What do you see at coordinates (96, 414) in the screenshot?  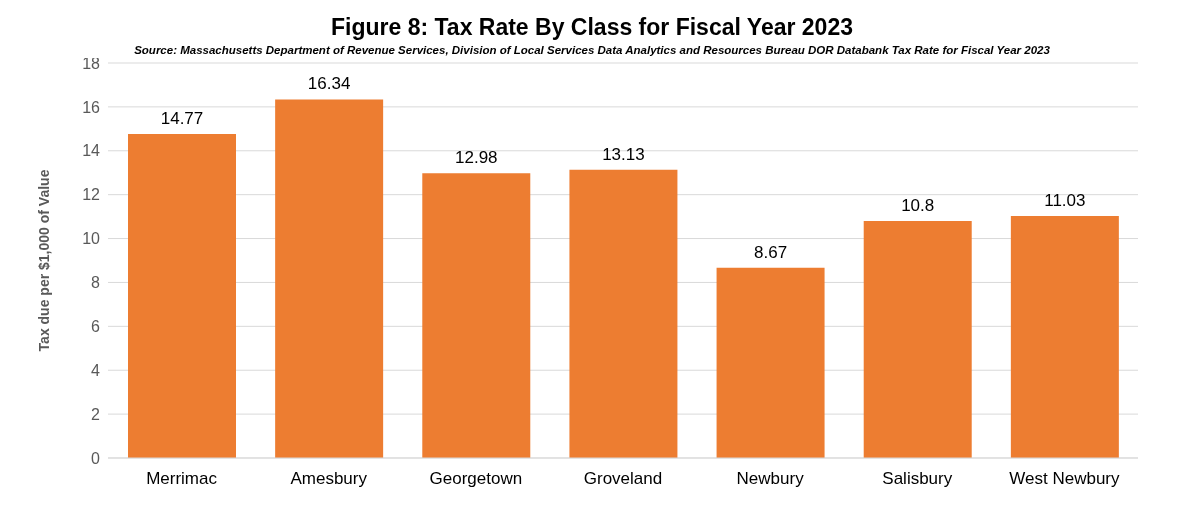 I see `y-tick-label: 2` at bounding box center [96, 414].